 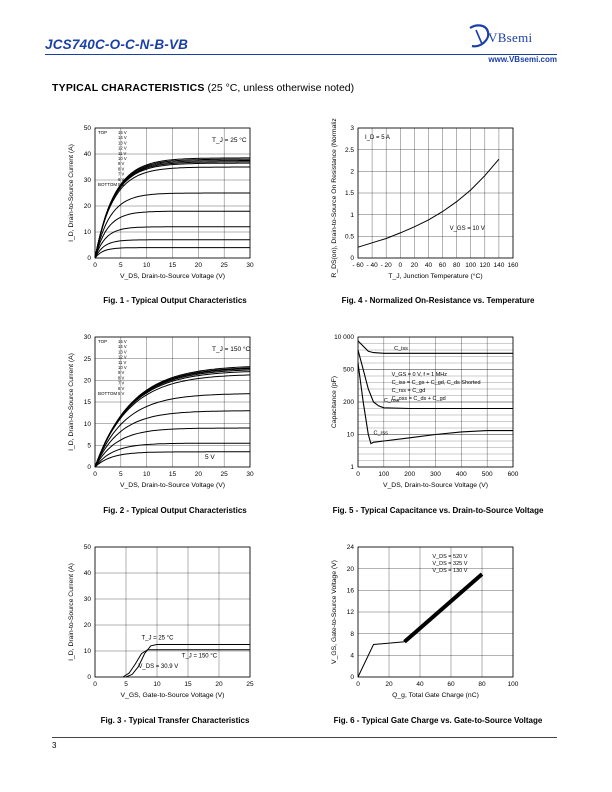 What do you see at coordinates (498, 265) in the screenshot?
I see `x-tick-label: 140` at bounding box center [498, 265].